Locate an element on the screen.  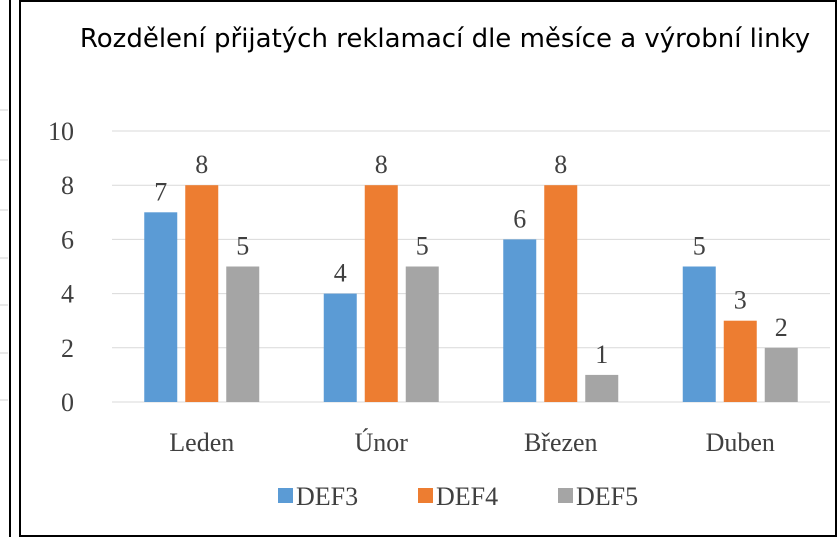
neighbor-ticks is located at coordinates (4, 255).